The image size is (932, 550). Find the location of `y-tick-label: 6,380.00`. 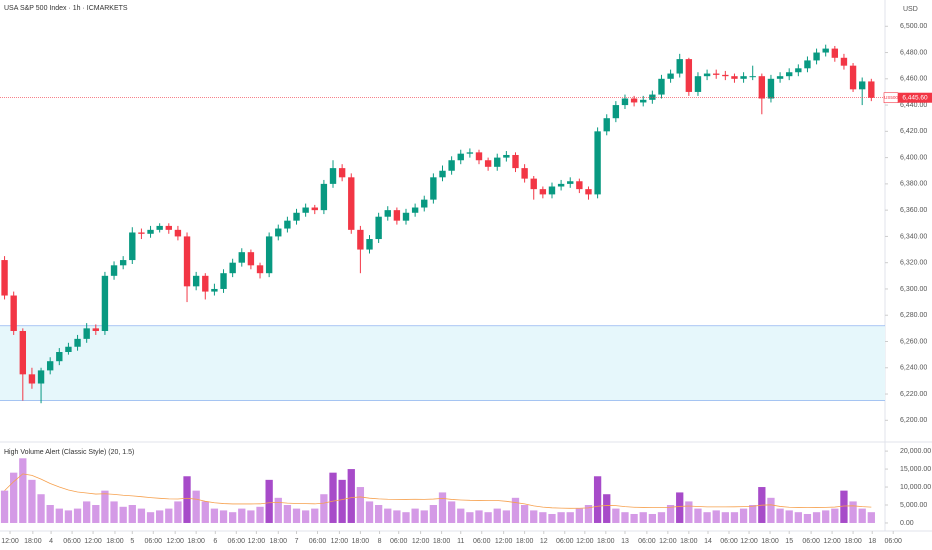

y-tick-label: 6,380.00 is located at coordinates (913, 184).